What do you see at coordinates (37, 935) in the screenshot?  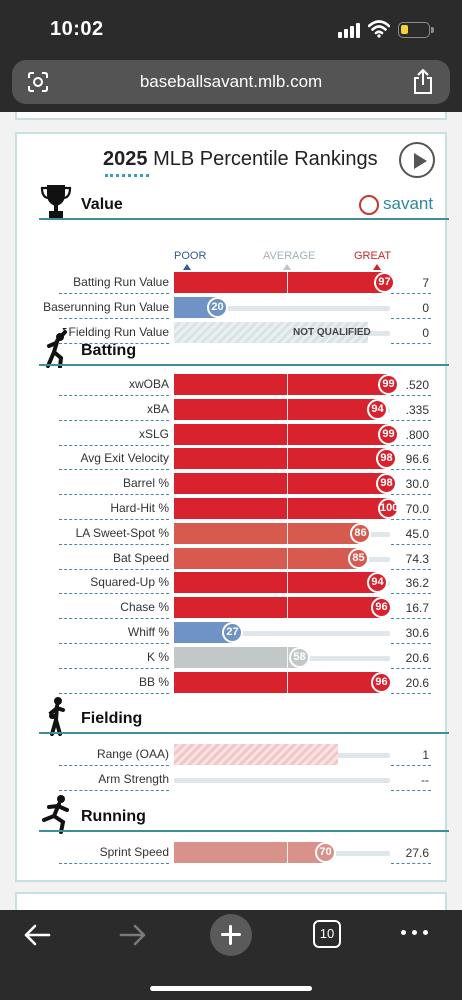 I see `back-arrow-icon` at bounding box center [37, 935].